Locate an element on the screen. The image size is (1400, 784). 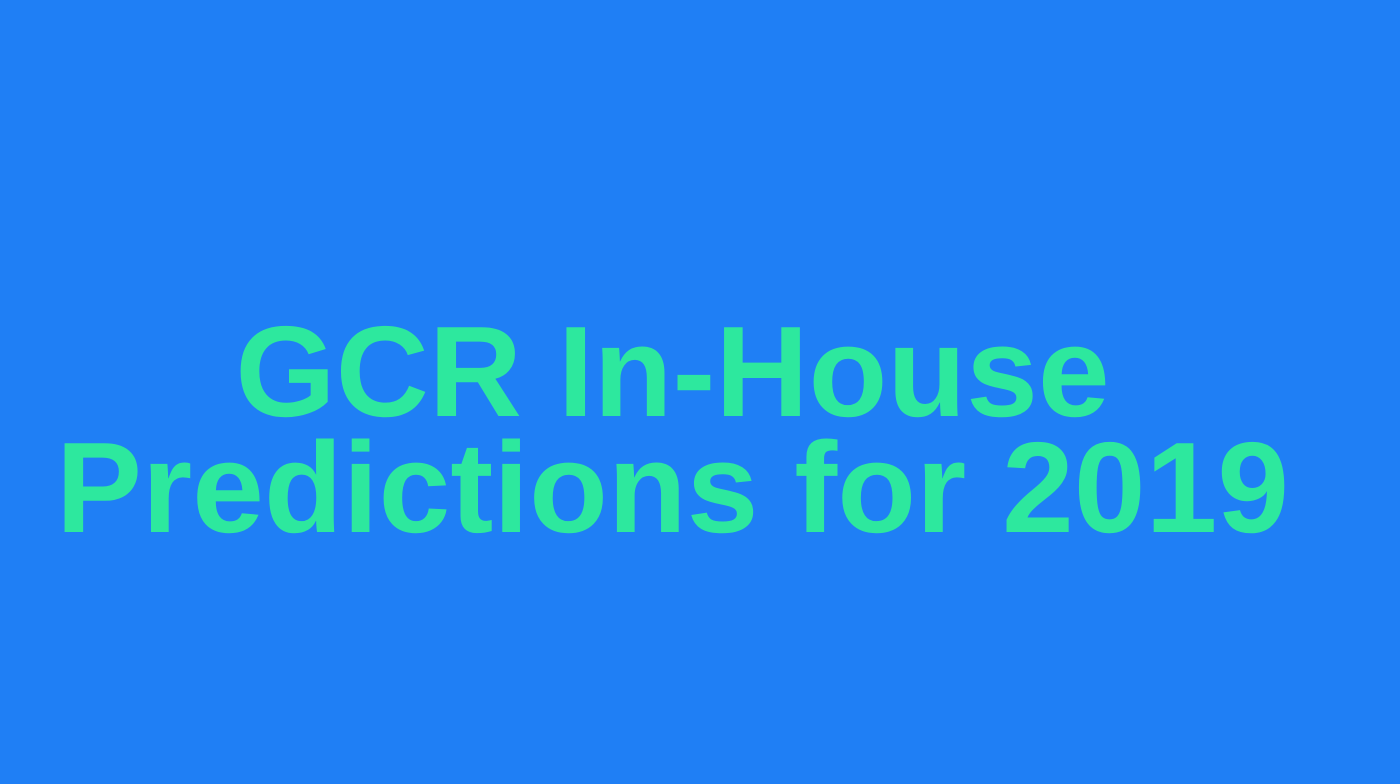
slide-title-line-1: GCR In-House is located at coordinates (672, 372).